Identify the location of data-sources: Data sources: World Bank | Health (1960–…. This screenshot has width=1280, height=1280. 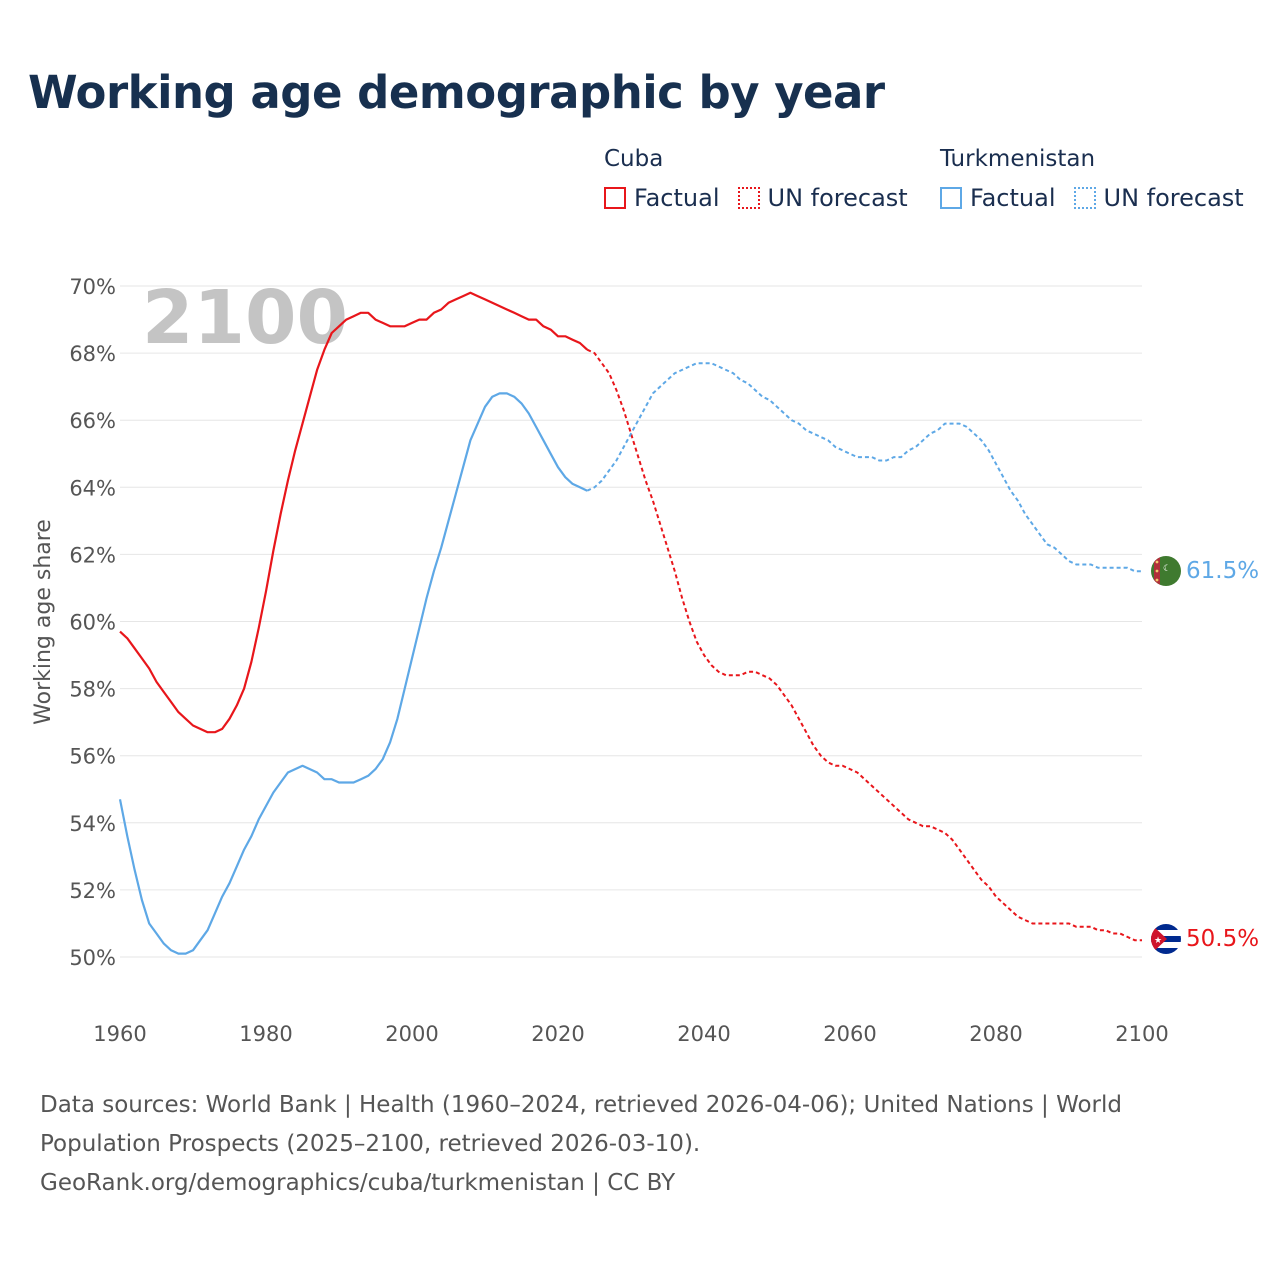
(600, 1144).